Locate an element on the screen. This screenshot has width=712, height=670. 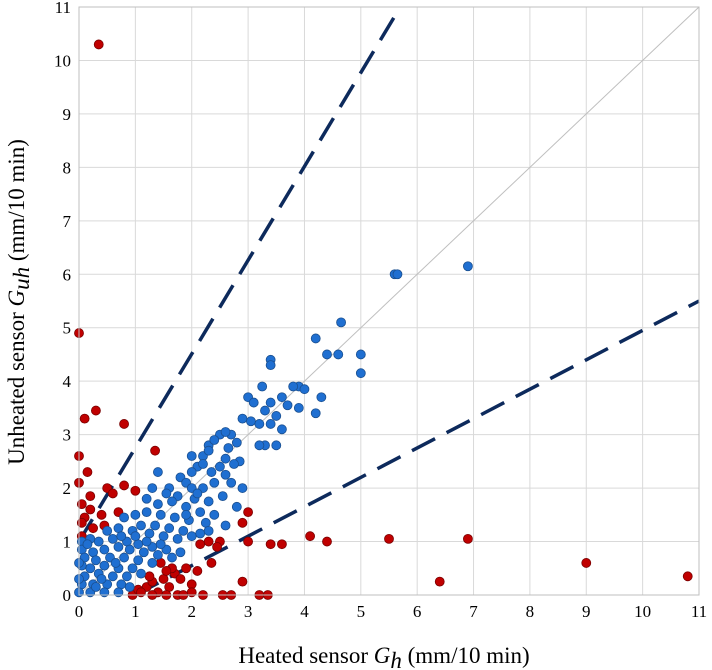
y-axis-title-post: (mm/10 min) is located at coordinates (16, 203).